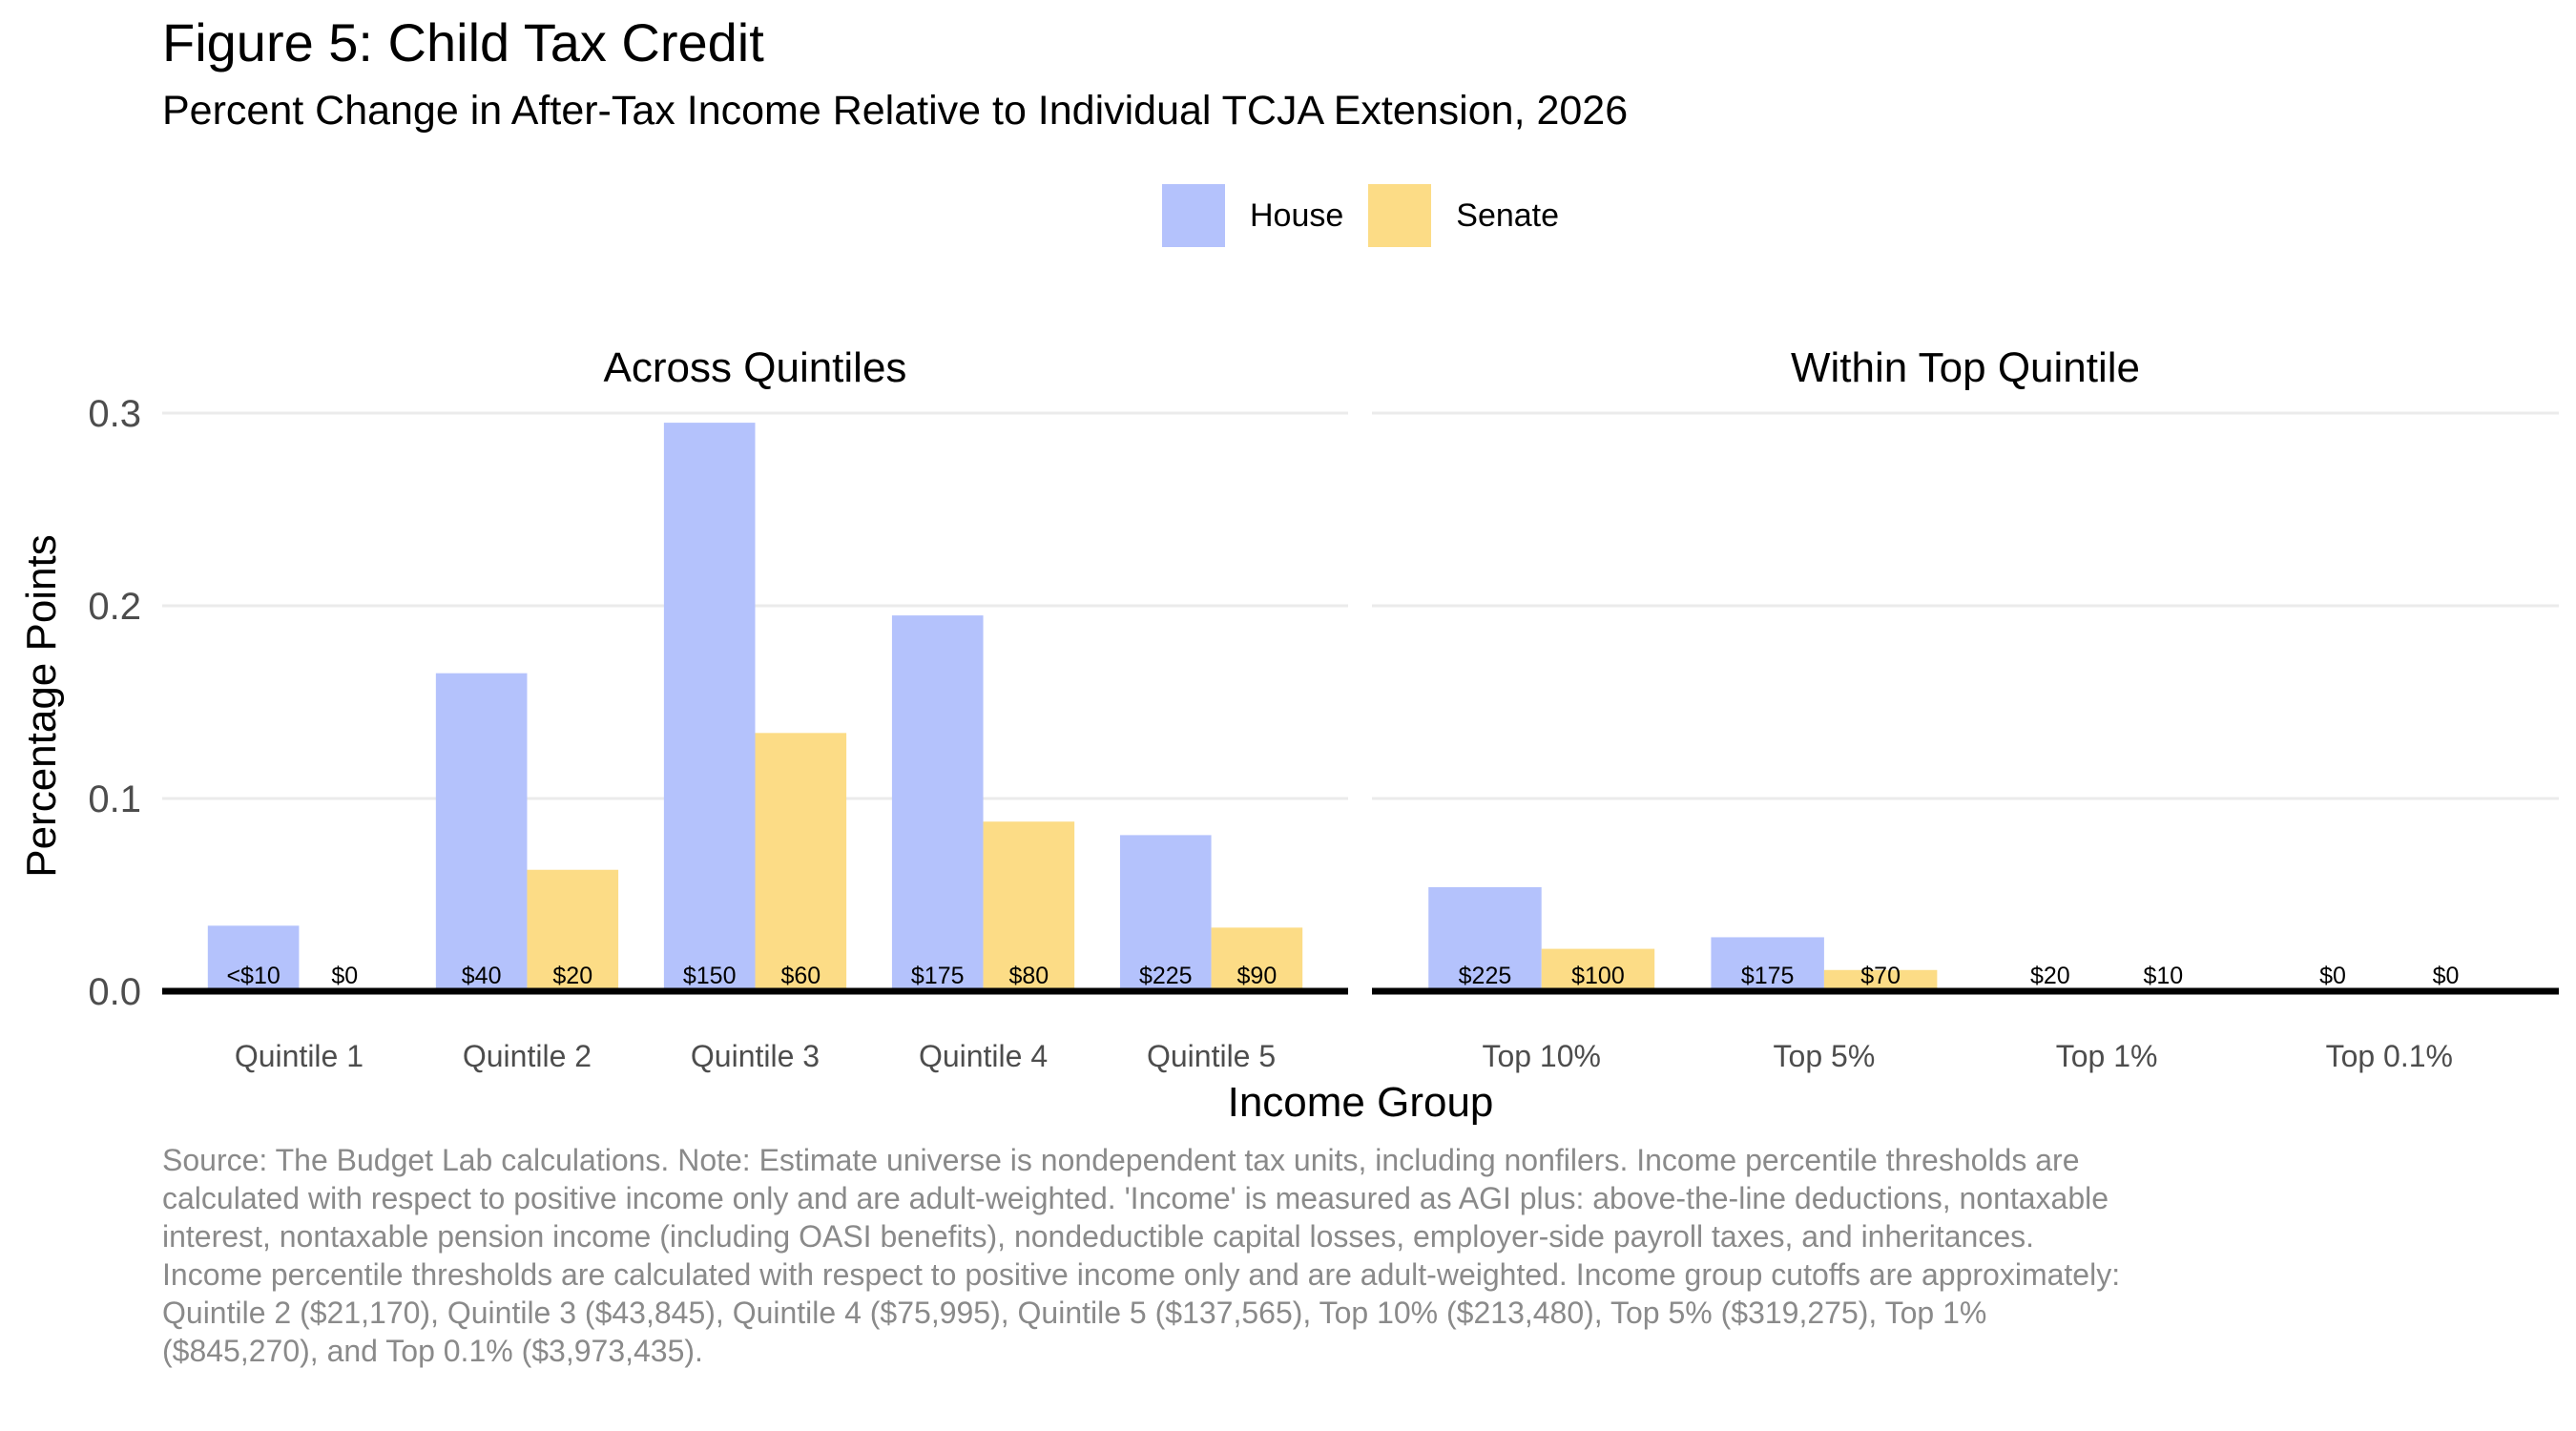 This screenshot has height=1431, width=2576. What do you see at coordinates (800, 976) in the screenshot?
I see `data-label: $60` at bounding box center [800, 976].